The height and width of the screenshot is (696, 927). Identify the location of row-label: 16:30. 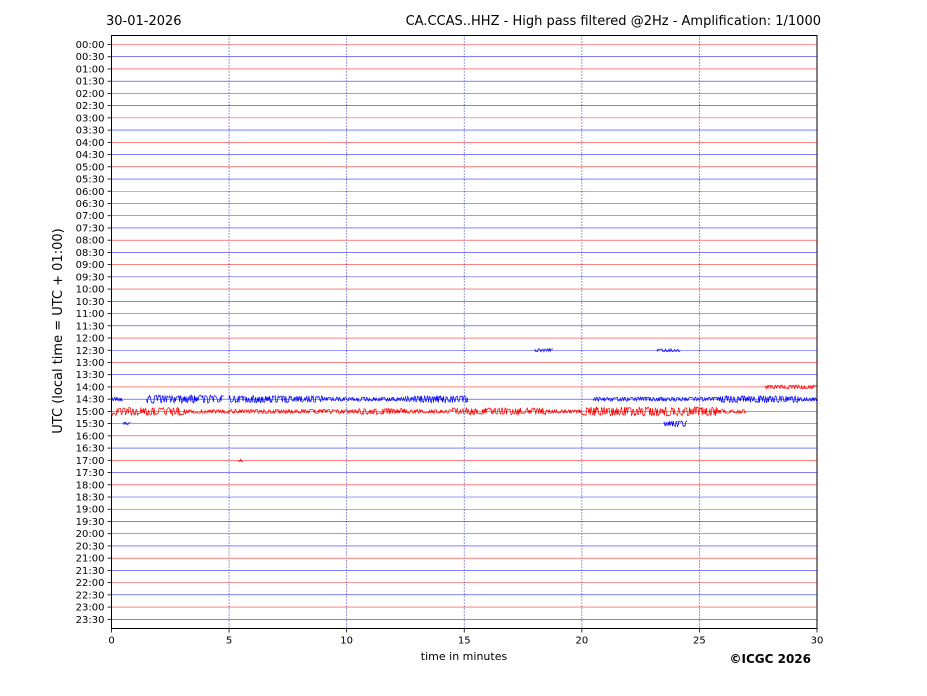
(90, 449).